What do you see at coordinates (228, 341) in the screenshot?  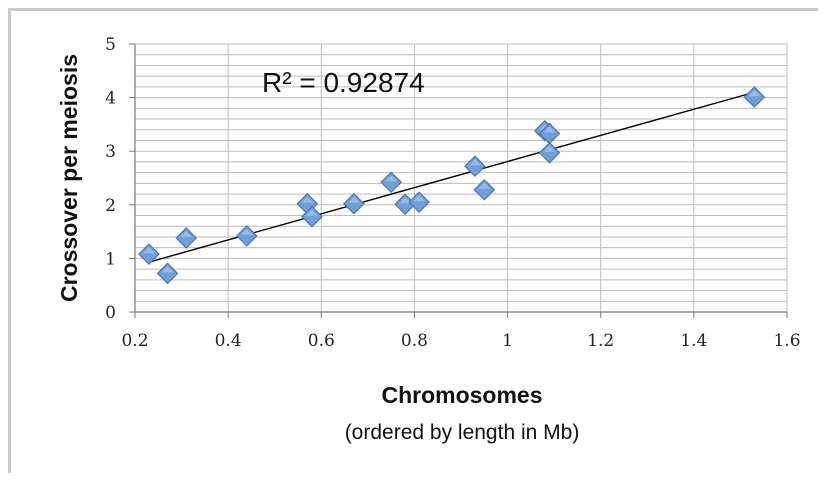 I see `x-tick-label: 0.4` at bounding box center [228, 341].